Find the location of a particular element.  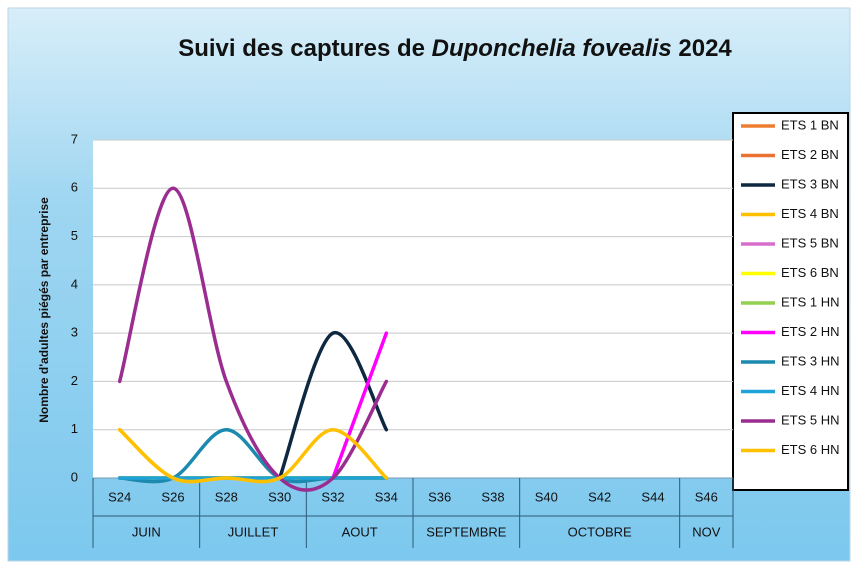

x-tick-label: S38 is located at coordinates (492, 496).